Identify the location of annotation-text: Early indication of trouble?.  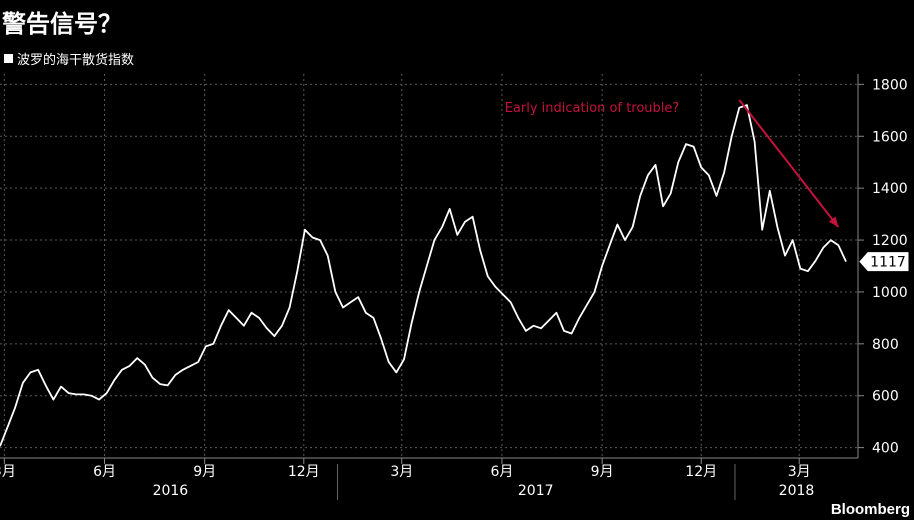
(592, 108).